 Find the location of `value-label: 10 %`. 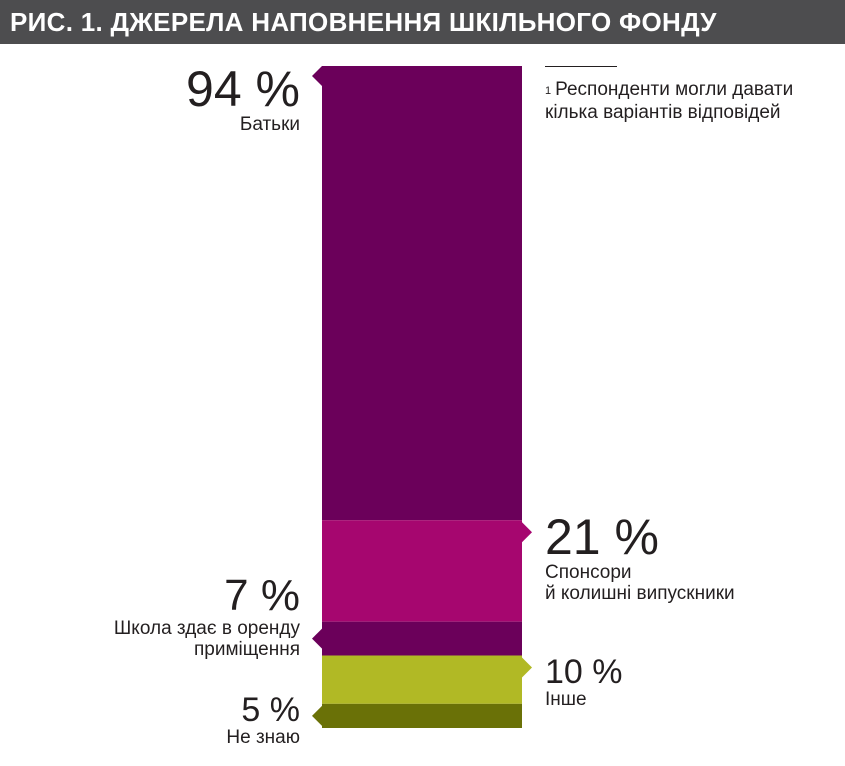

value-label: 10 % is located at coordinates (584, 672).